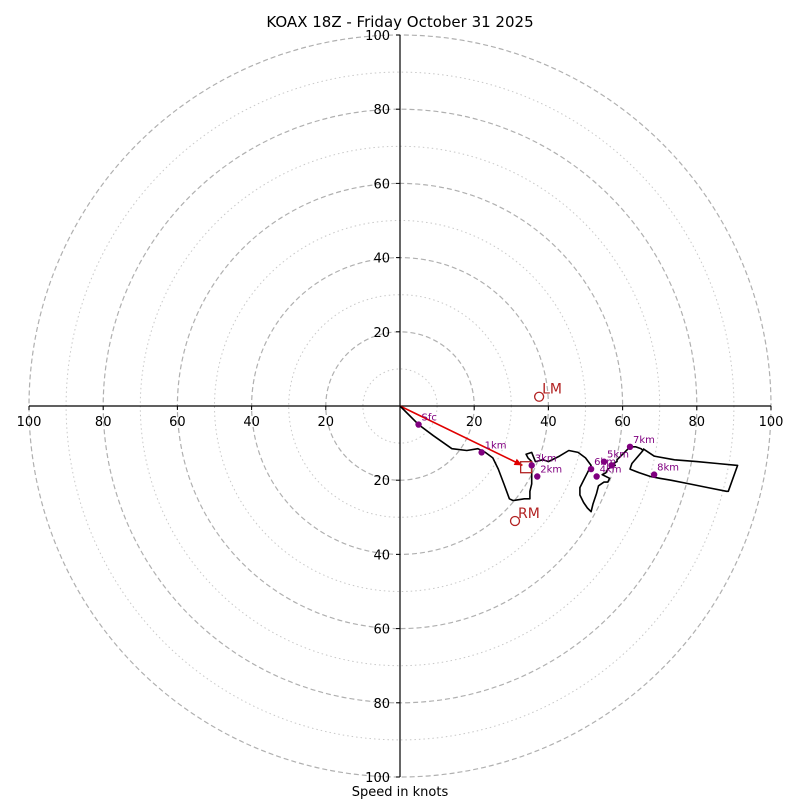 The width and height of the screenshot is (800, 800). What do you see at coordinates (429, 418) in the screenshot?
I see `height-marker-label: Sfc` at bounding box center [429, 418].